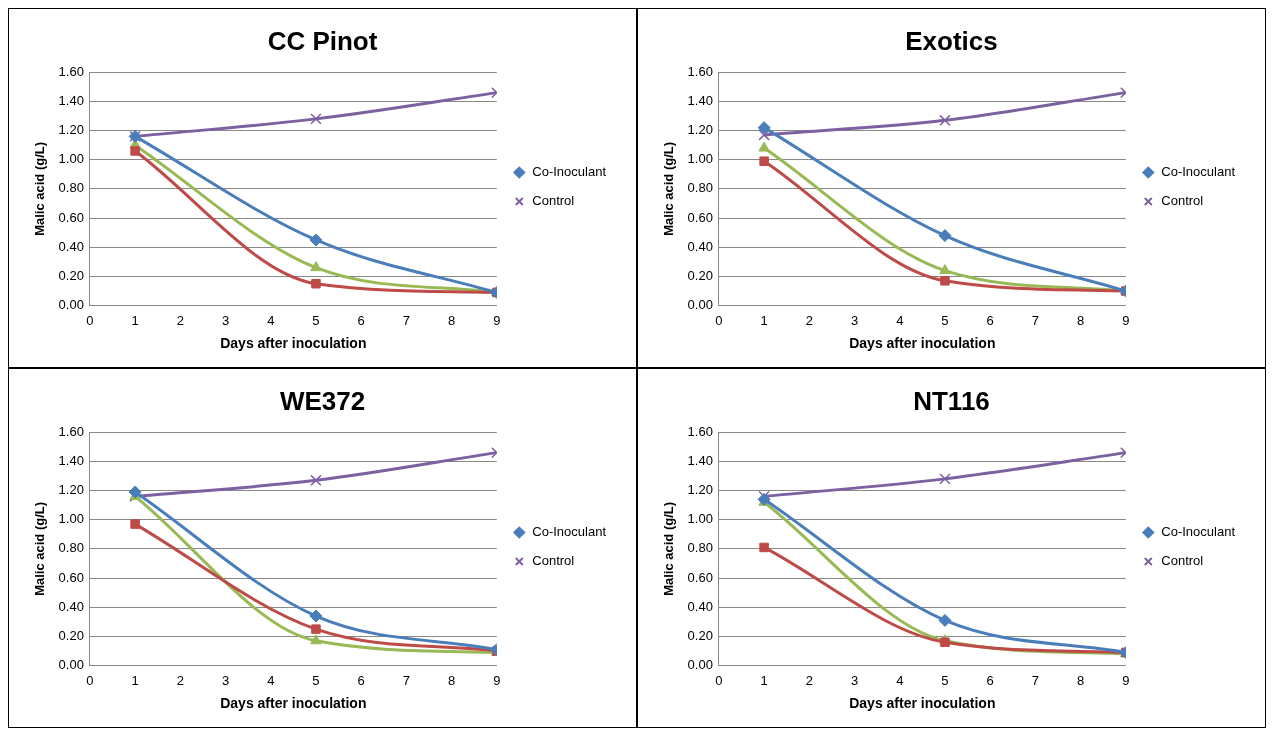 This screenshot has width=1276, height=730. Describe the element at coordinates (951, 40) in the screenshot. I see `chart-title: Exotics` at that location.